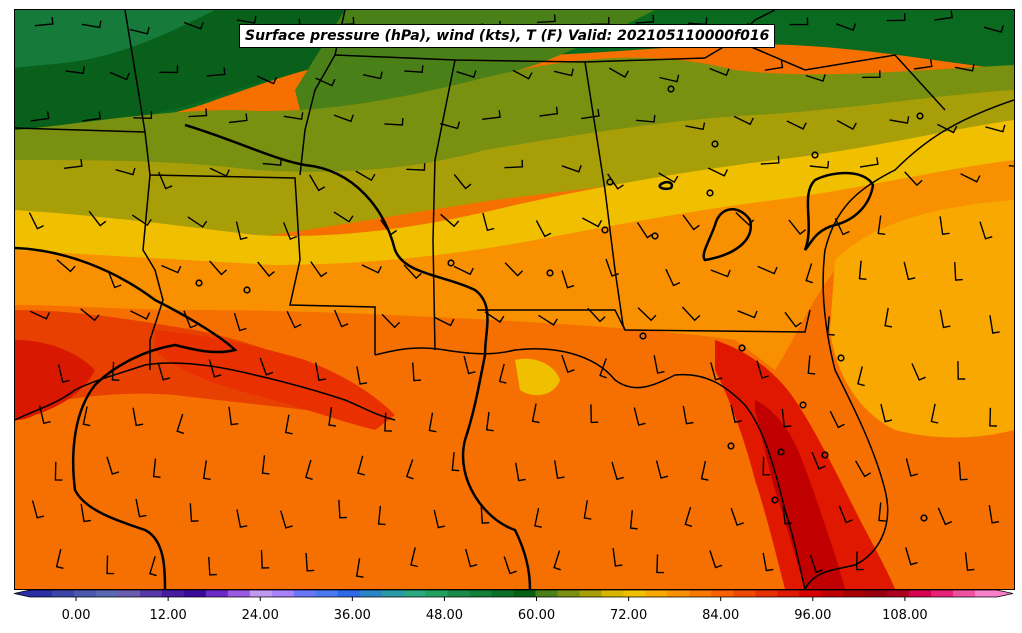 Image resolution: width=1022 pixels, height=633 pixels. Describe the element at coordinates (76, 615) in the screenshot. I see `colorbar-tick-label: 0.00` at that location.